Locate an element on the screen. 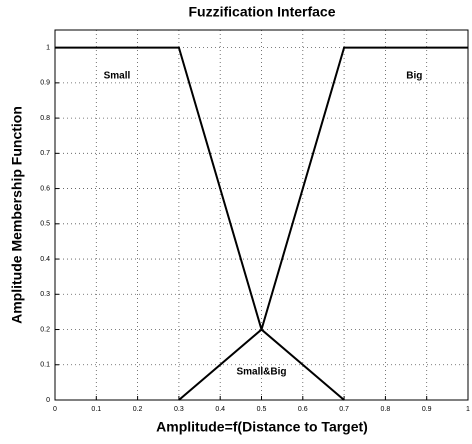  y-tick-label: 0.8 is located at coordinates (45, 118).